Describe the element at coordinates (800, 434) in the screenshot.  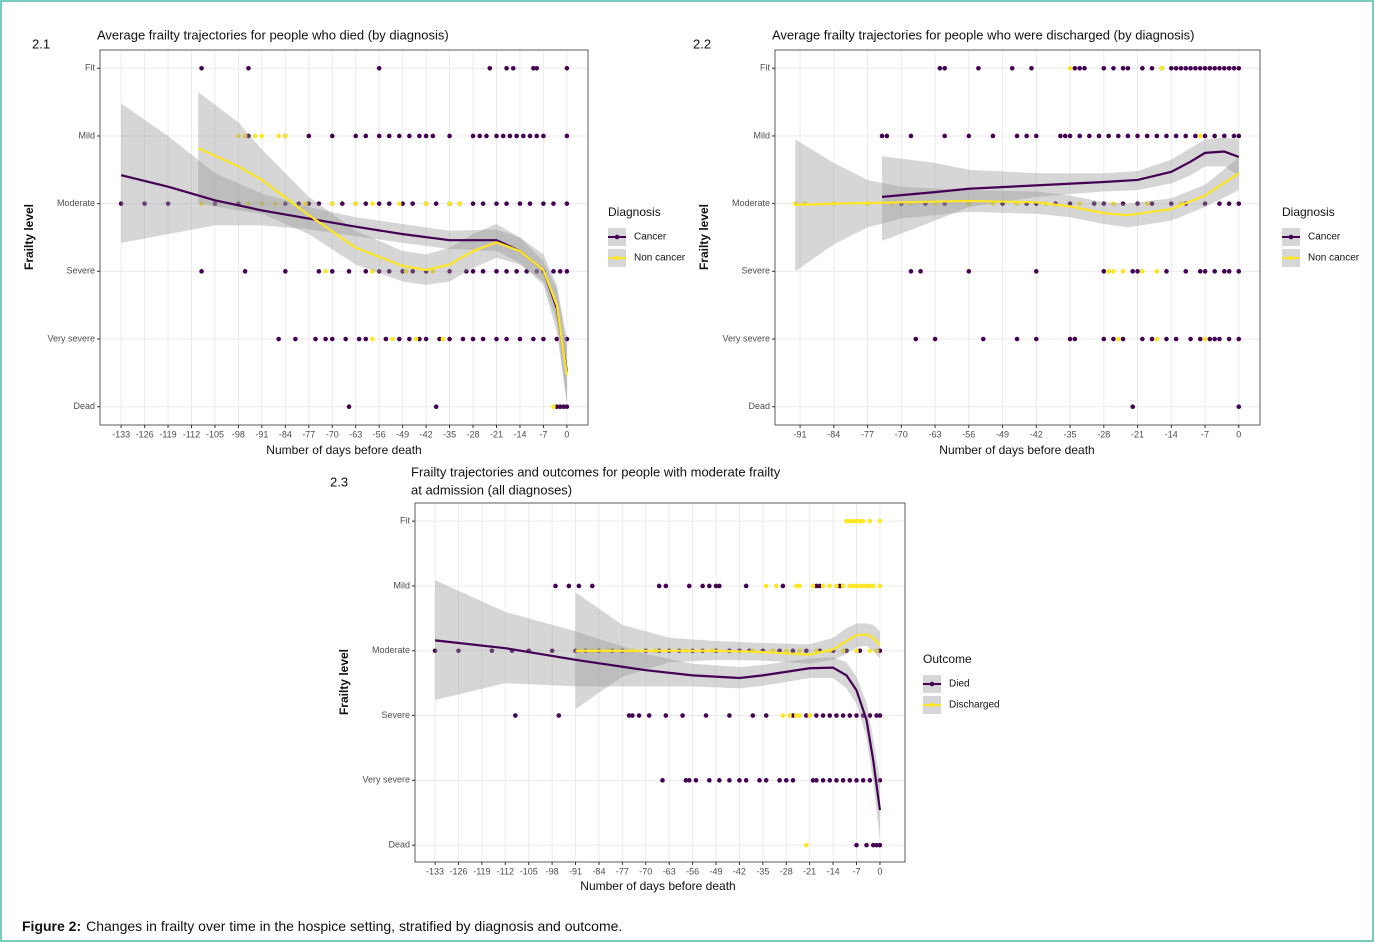
I see `x-tick-label: -91` at that location.